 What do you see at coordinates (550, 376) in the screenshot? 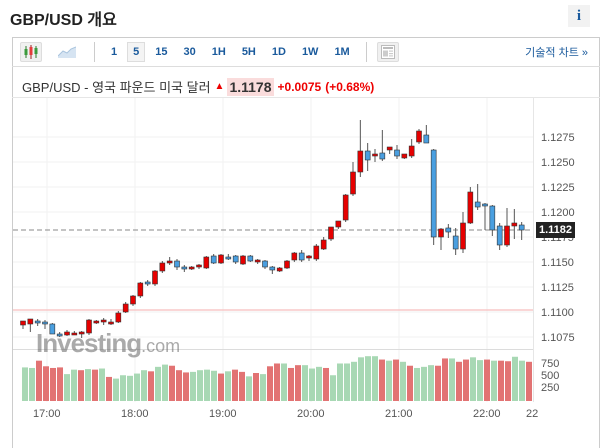
I see `volume-axis-label: 500` at bounding box center [550, 376].